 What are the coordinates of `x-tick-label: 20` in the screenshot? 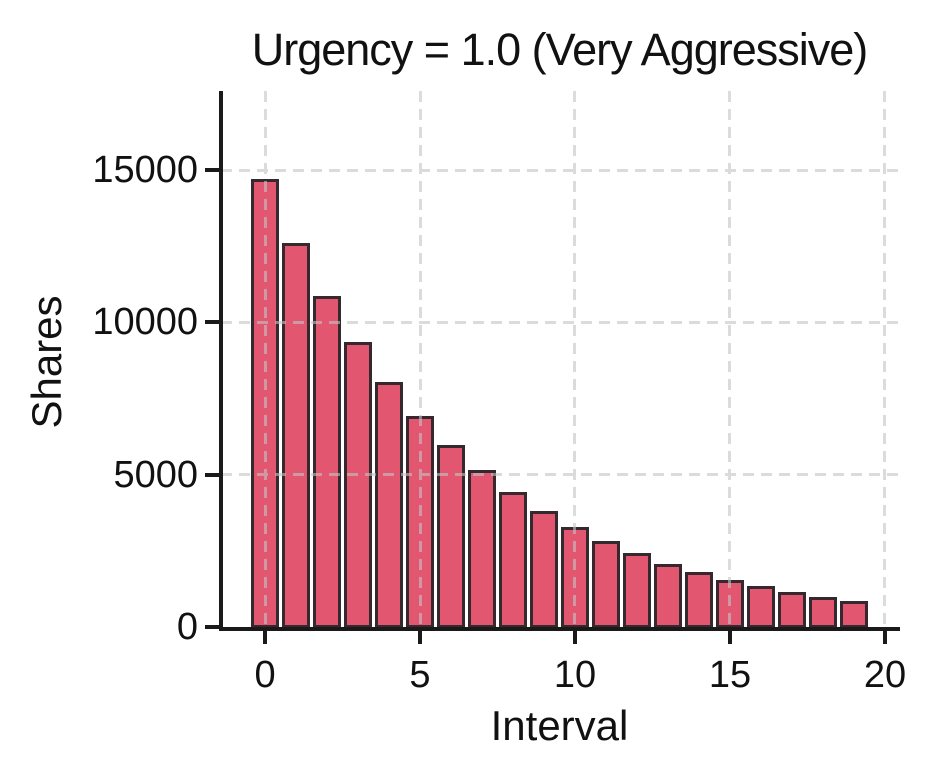 It's located at (885, 675).